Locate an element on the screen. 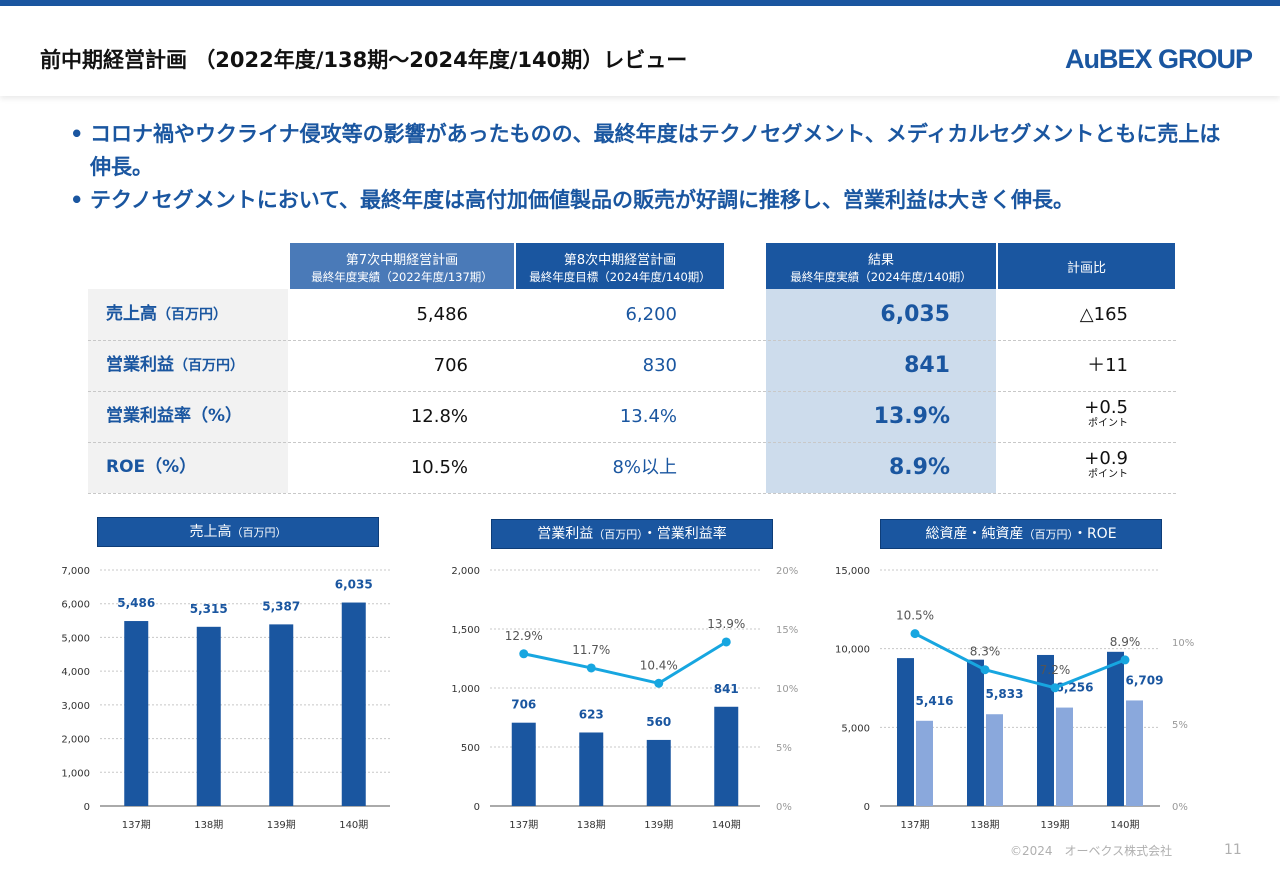  column-header-subtitle: 最終年度目標（2024年度/140期） is located at coordinates (620, 277).